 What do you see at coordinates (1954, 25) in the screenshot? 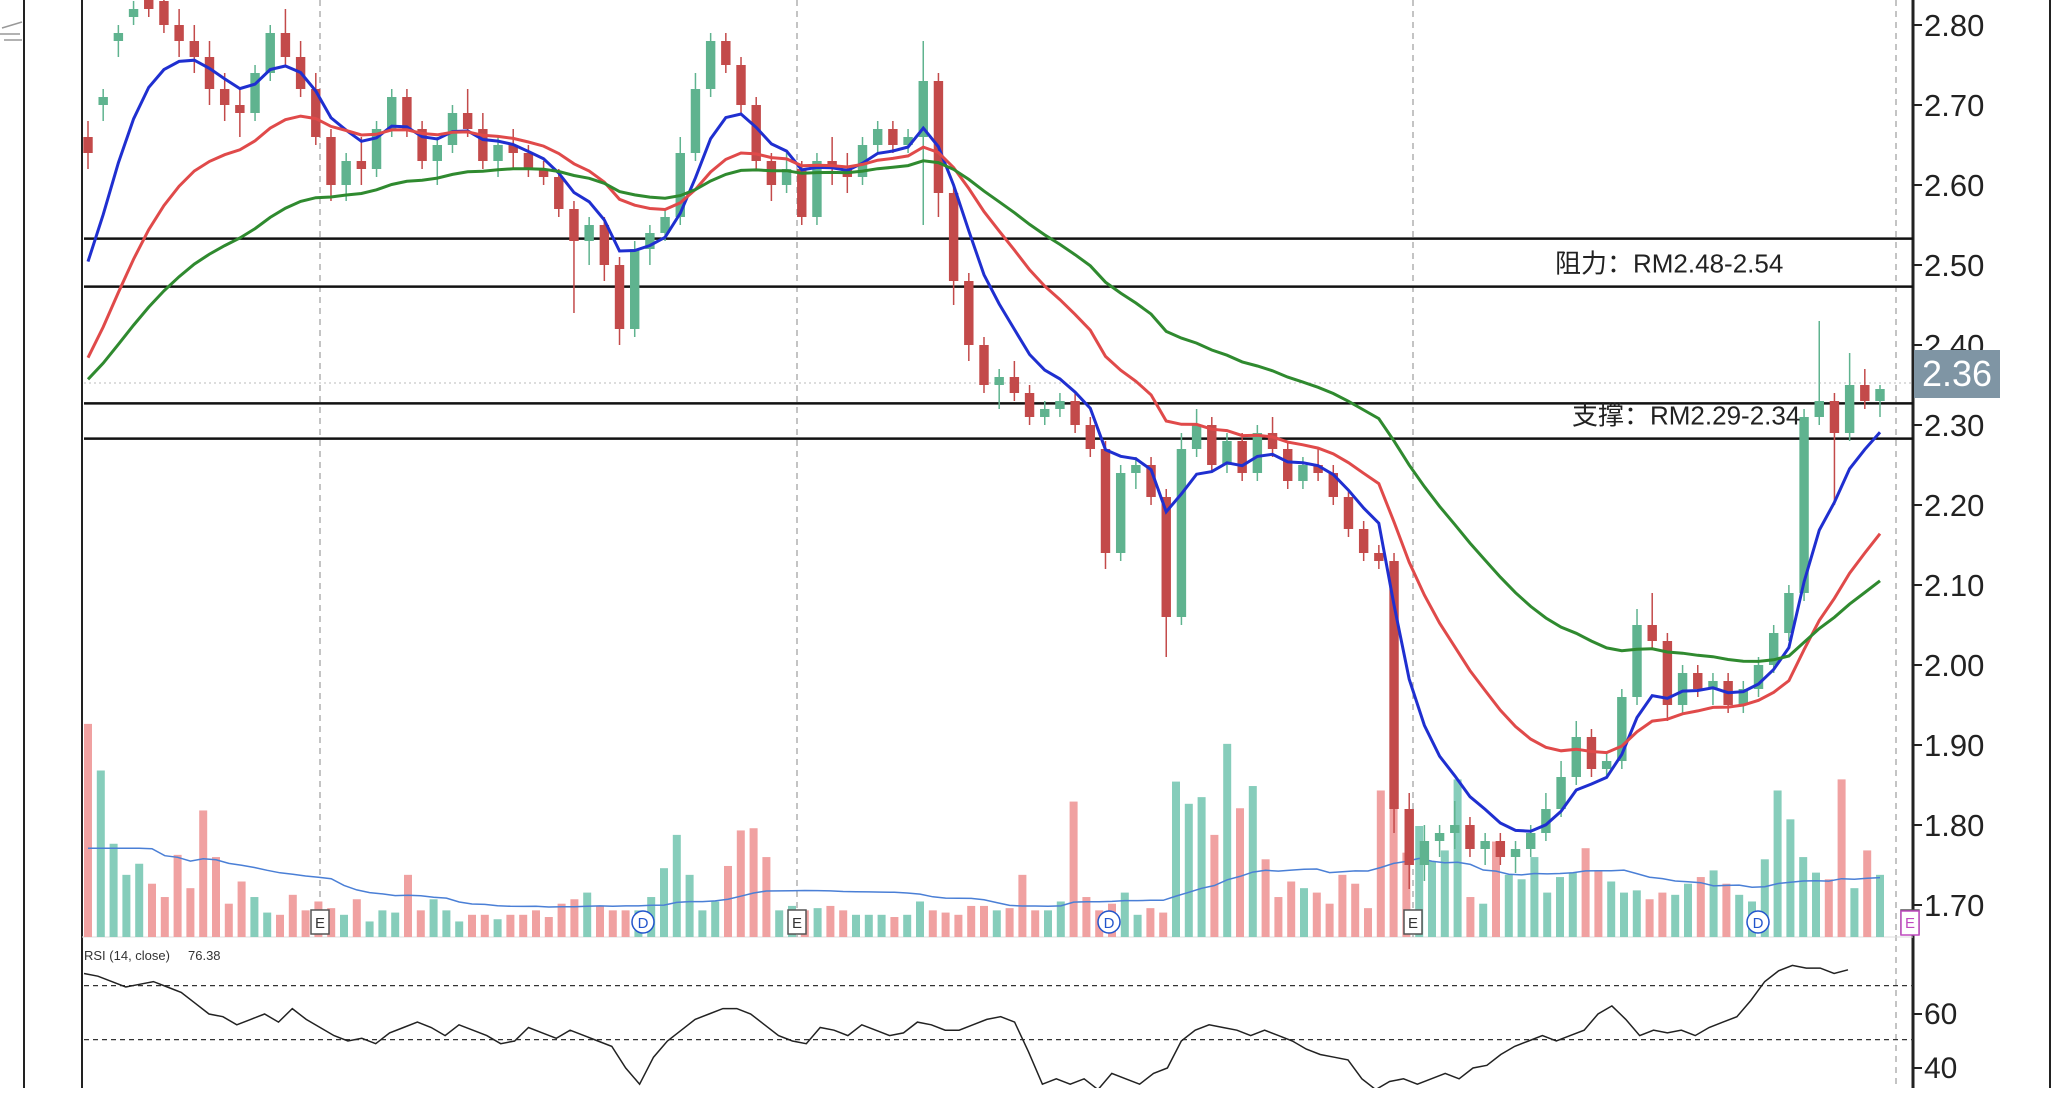
I see `price-tick-label: 2.80` at bounding box center [1954, 25].